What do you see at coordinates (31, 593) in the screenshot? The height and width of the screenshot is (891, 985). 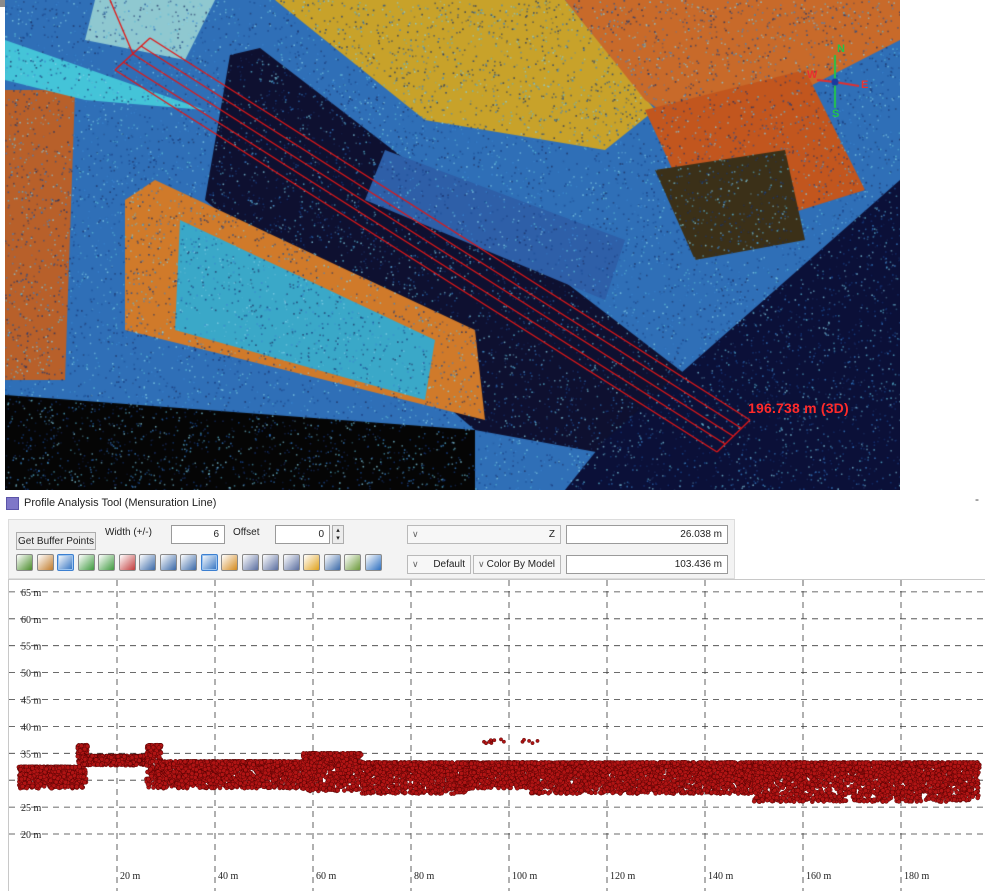 I see `y-tick-label: 65 m` at bounding box center [31, 593].